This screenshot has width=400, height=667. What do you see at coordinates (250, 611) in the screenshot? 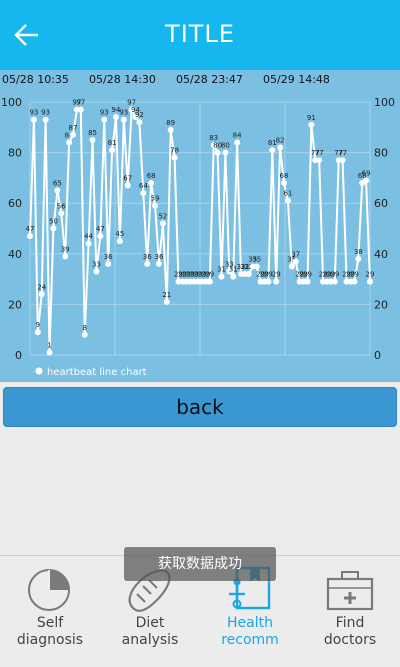
I see `tab-health-recommendations: Health recomm` at bounding box center [250, 611].